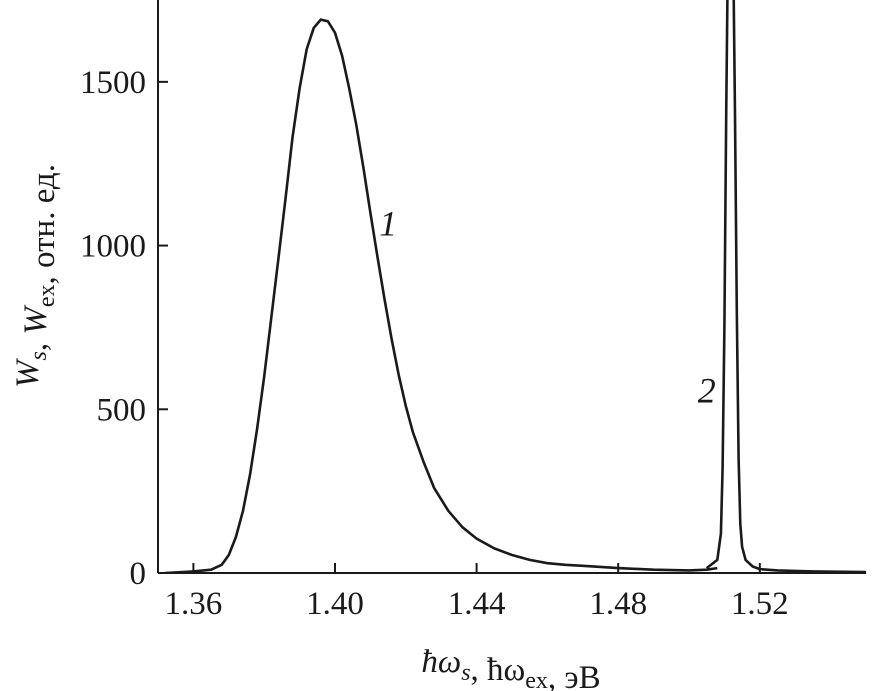  Describe the element at coordinates (335, 604) in the screenshot. I see `x-tick-label: 1.40` at that location.